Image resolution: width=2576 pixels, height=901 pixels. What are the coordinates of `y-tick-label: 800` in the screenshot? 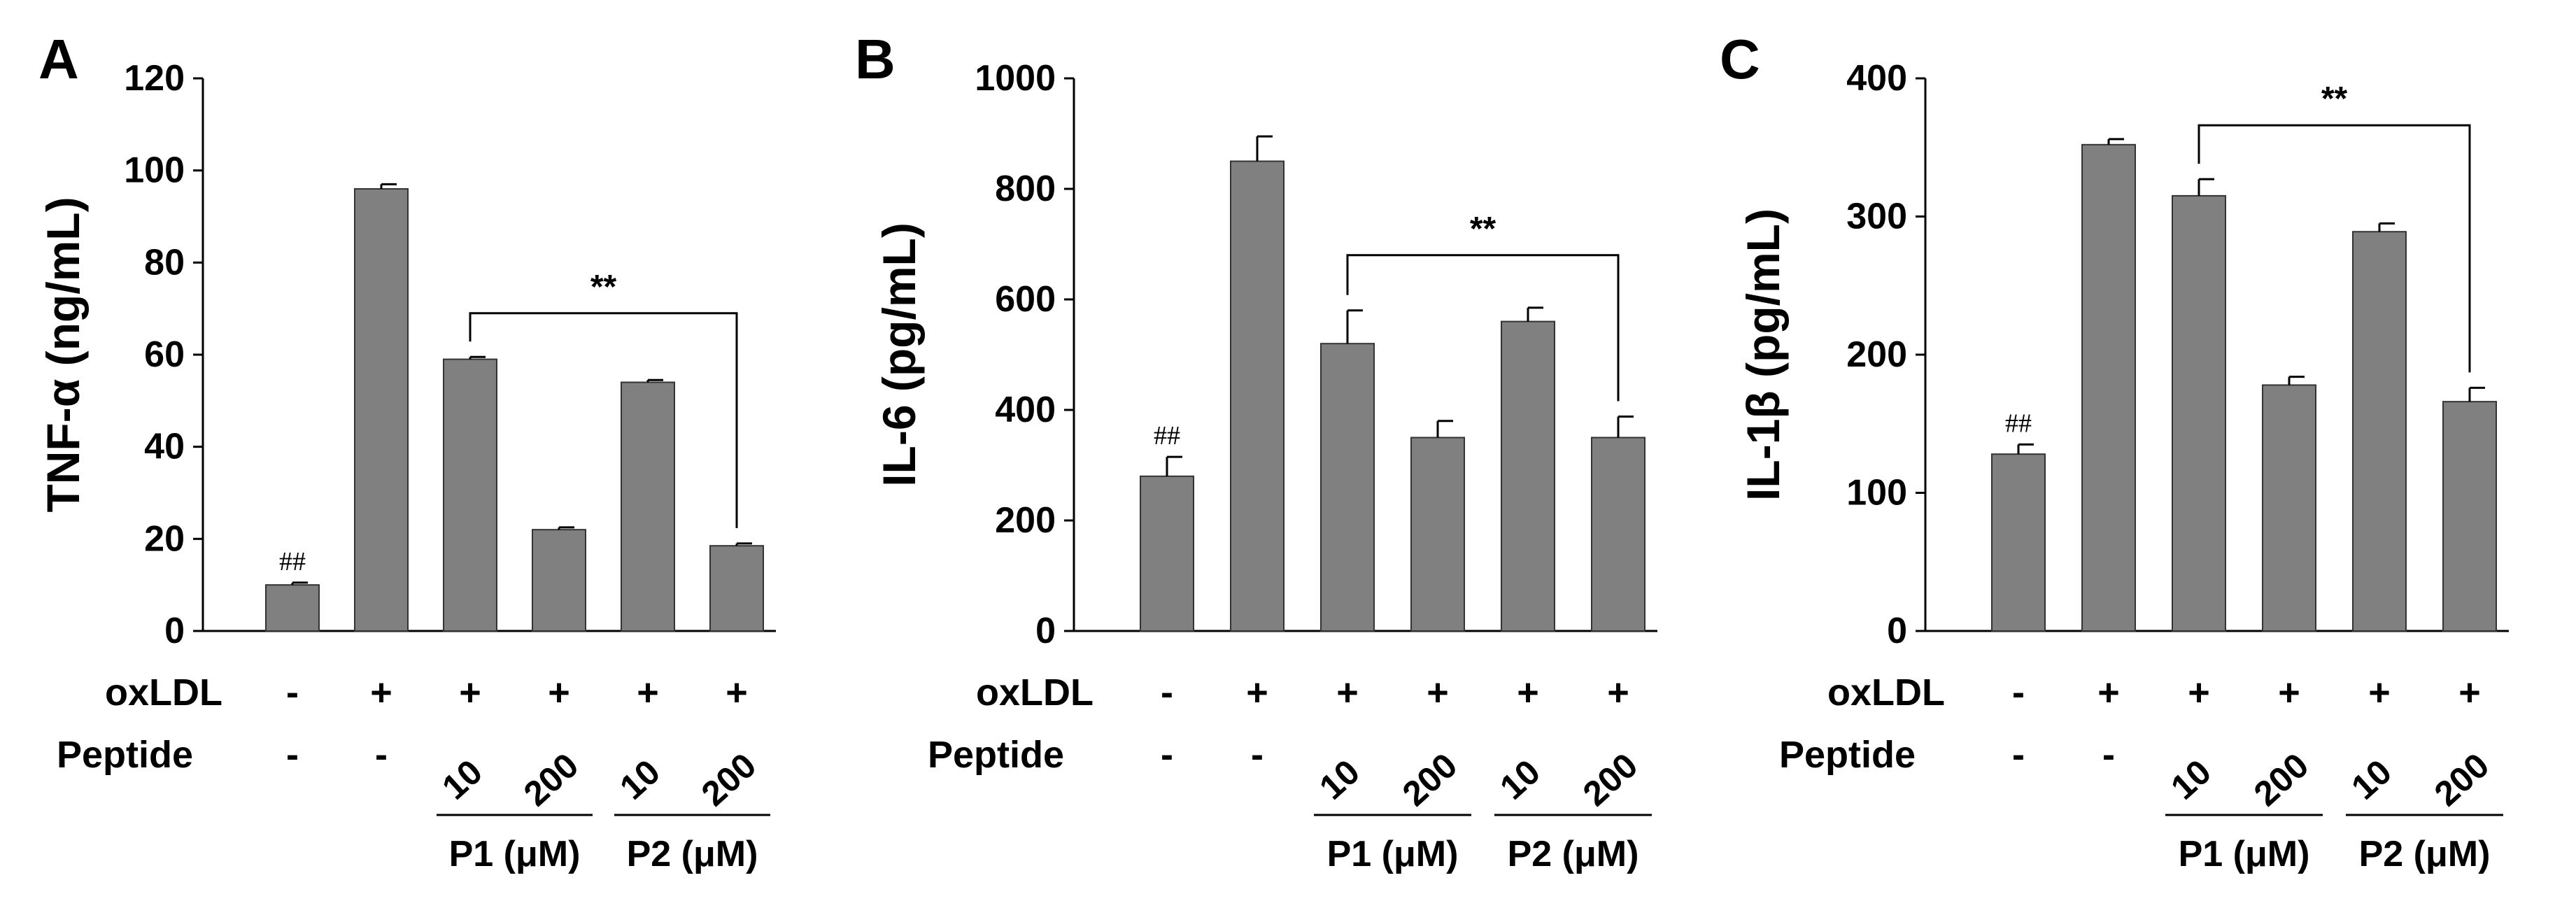 It's located at (1025, 189).